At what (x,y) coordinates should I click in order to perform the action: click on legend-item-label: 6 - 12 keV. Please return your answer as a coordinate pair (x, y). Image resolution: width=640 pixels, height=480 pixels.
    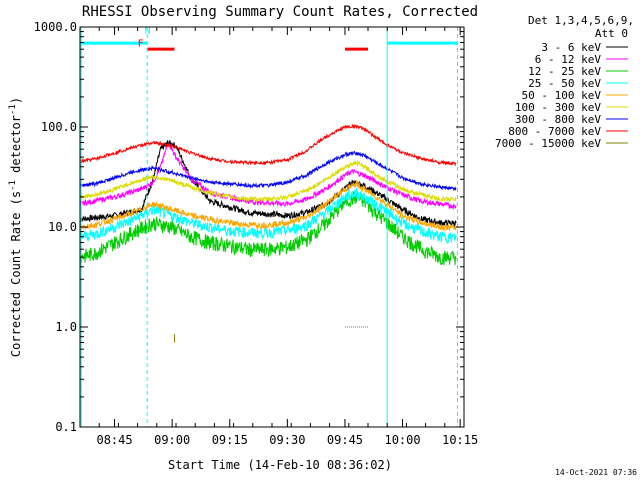
    Looking at the image, I should click on (568, 59).